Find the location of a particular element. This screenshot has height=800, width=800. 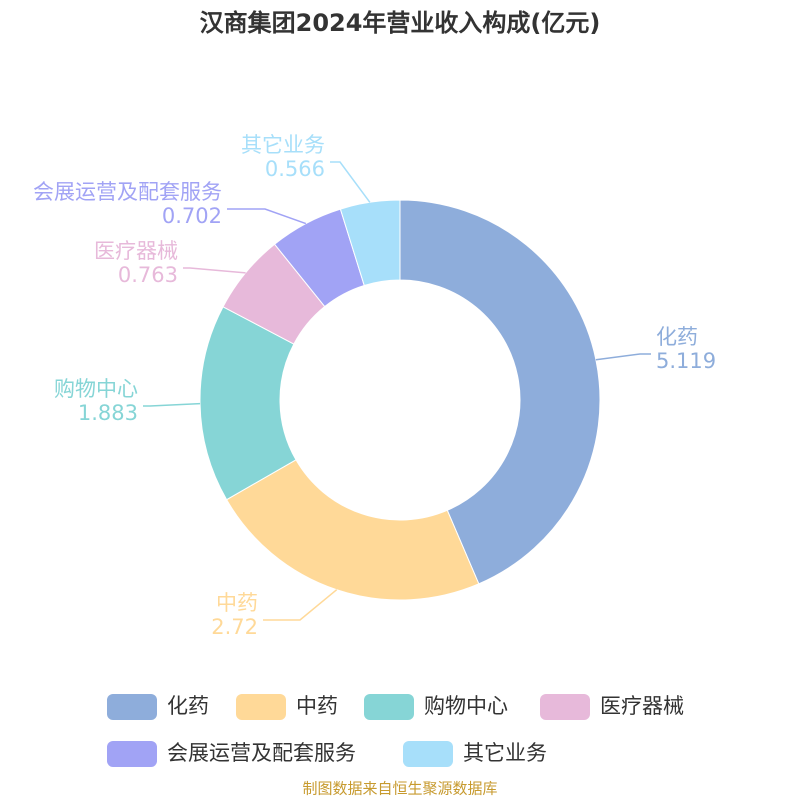

slice-label-name: 中药 is located at coordinates (237, 603).